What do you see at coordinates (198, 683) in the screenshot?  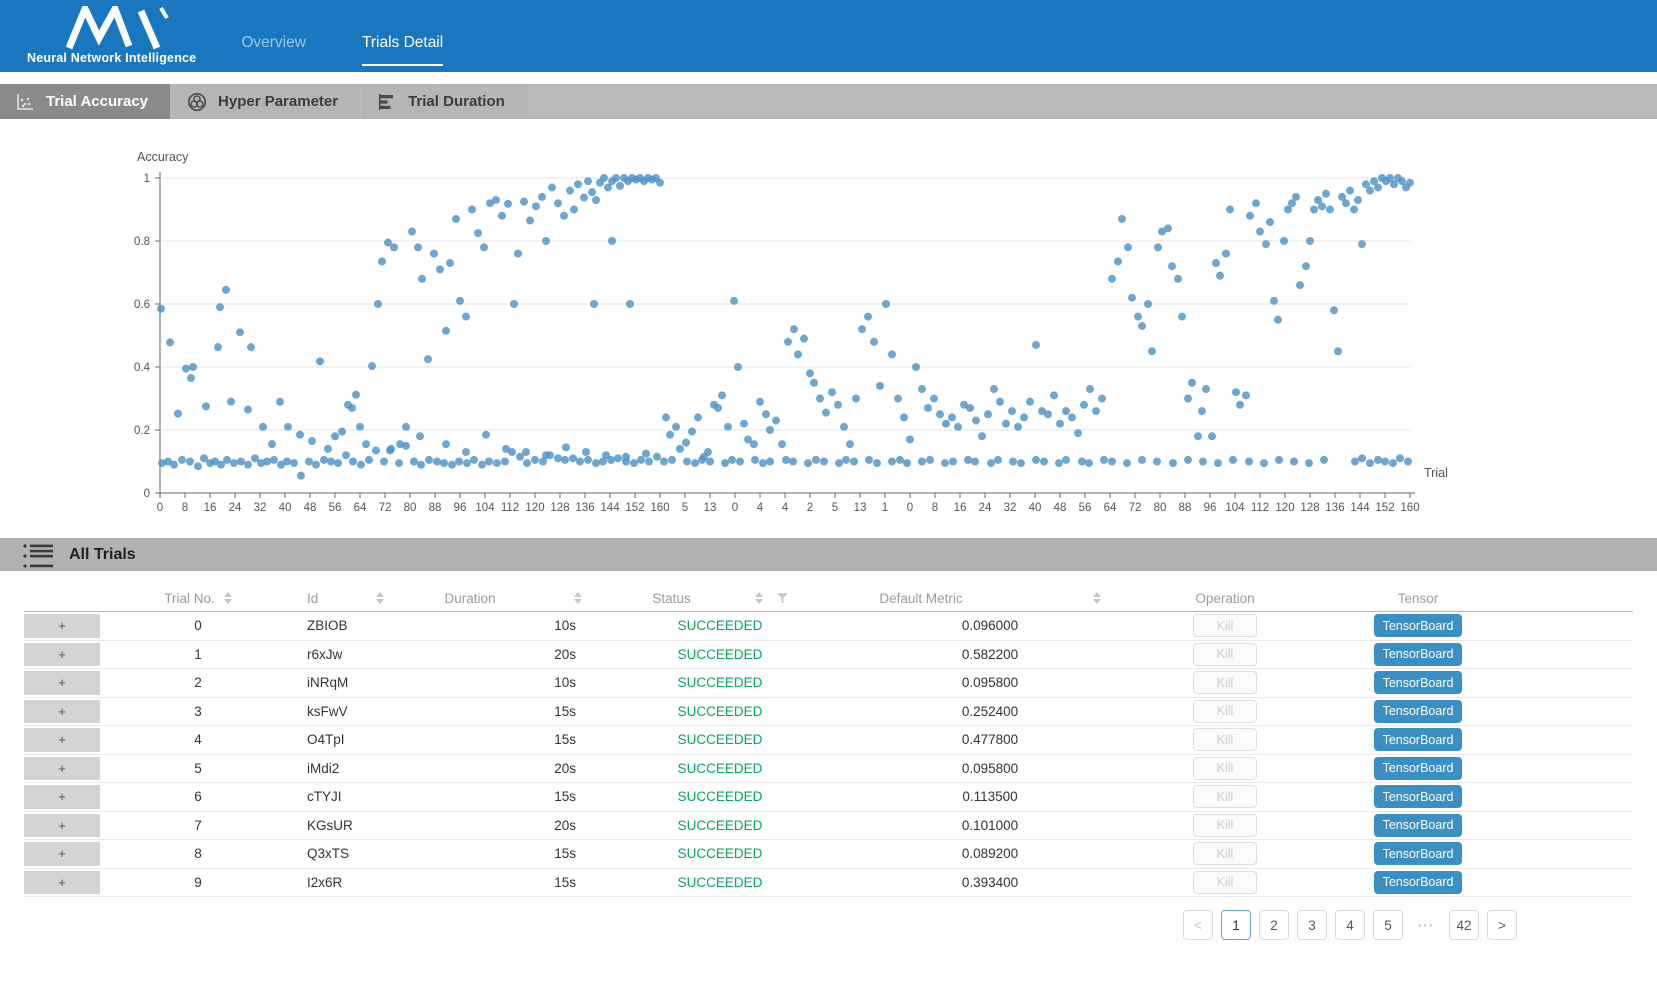 I see `trial-no-cell: 2` at bounding box center [198, 683].